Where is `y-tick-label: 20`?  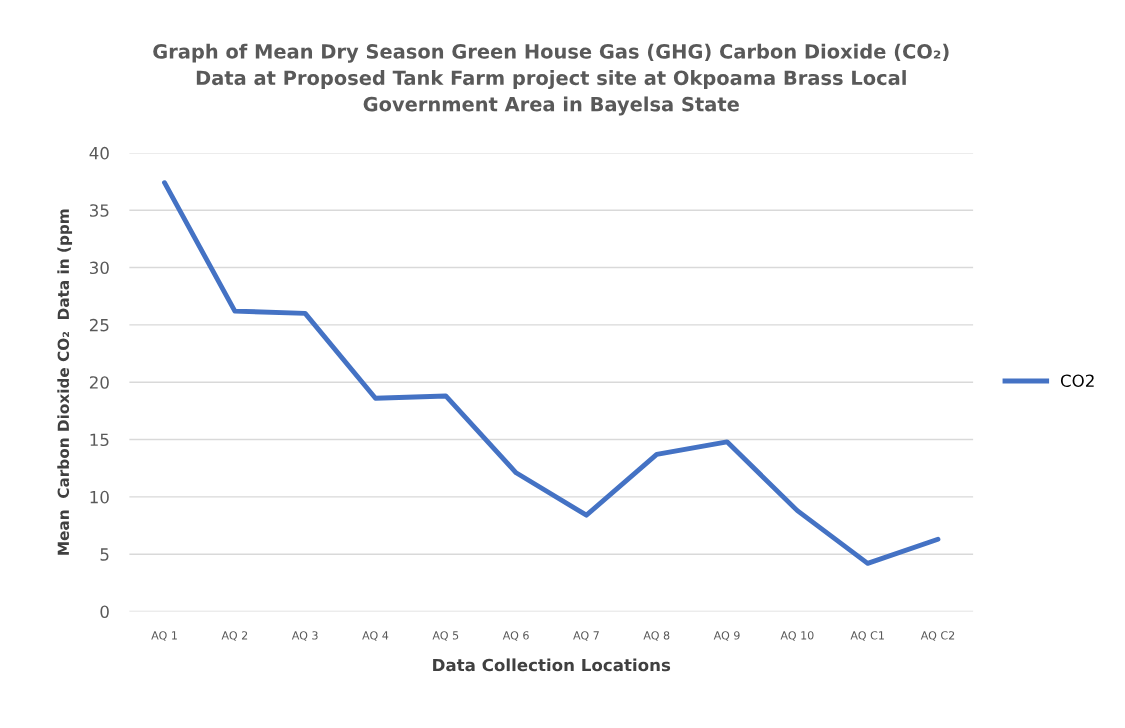 y-tick-label: 20 is located at coordinates (99, 382).